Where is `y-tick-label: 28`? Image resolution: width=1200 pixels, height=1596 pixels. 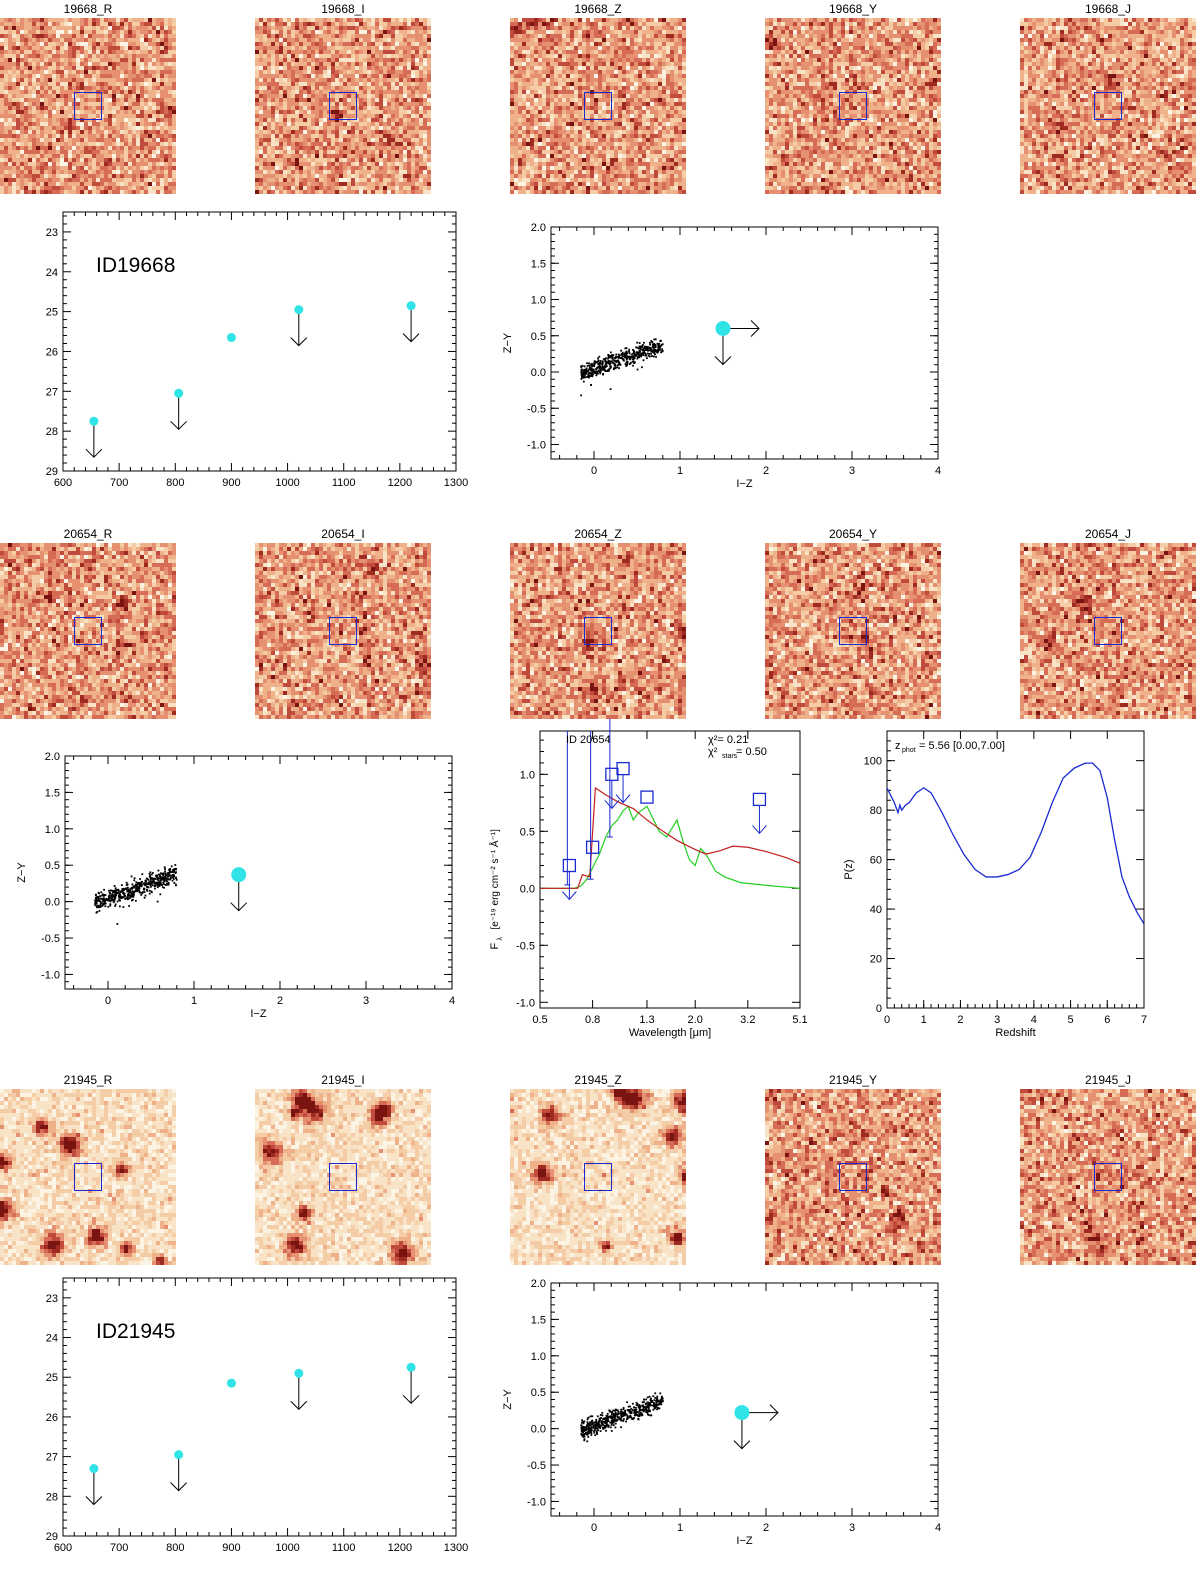
y-tick-label: 28 is located at coordinates (52, 432).